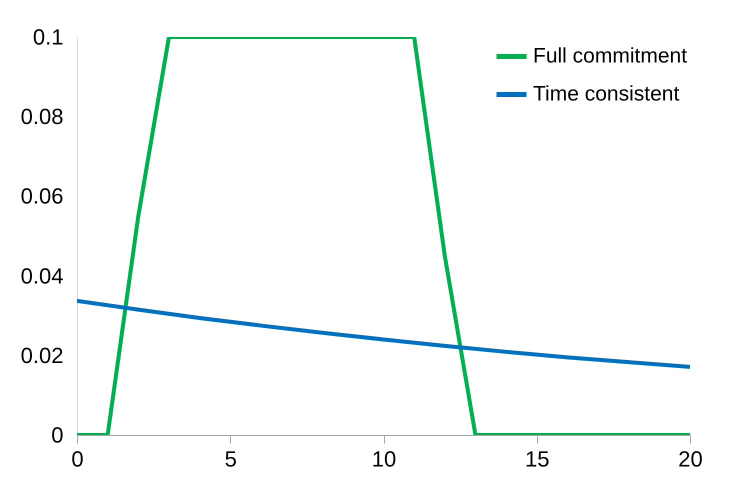 Image resolution: width=751 pixels, height=487 pixels. Describe the element at coordinates (230, 459) in the screenshot. I see `x-tick-label: 5` at that location.